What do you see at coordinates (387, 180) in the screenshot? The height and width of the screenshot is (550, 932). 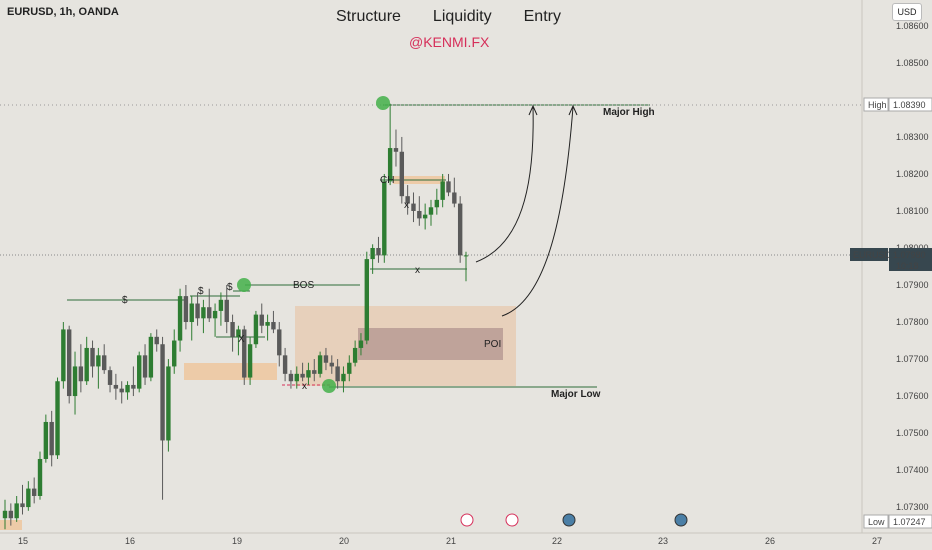 I see `choch-label: CH` at bounding box center [387, 180].